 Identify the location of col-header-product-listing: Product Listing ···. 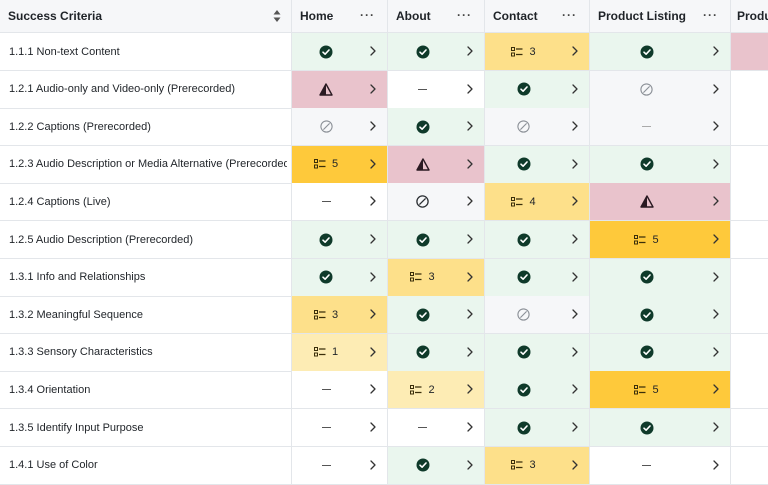
(660, 16).